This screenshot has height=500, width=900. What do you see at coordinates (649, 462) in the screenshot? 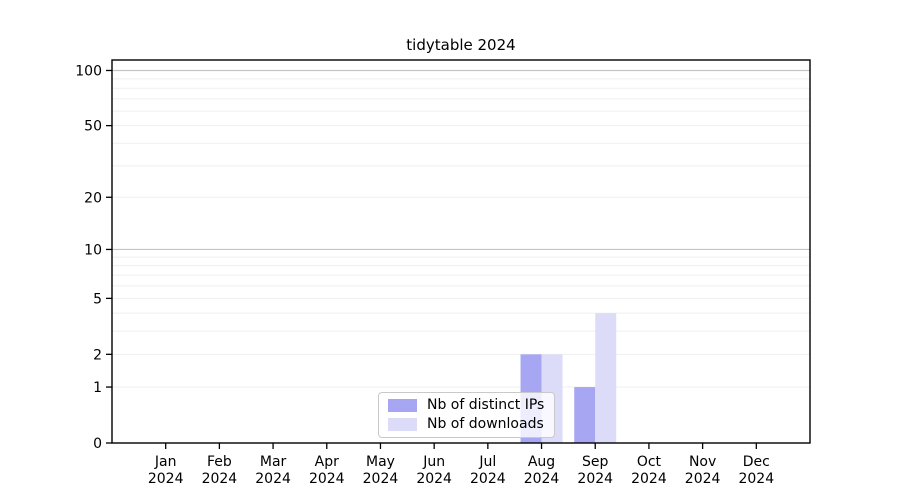
I see `x-tick-label-month: Oct` at bounding box center [649, 462].